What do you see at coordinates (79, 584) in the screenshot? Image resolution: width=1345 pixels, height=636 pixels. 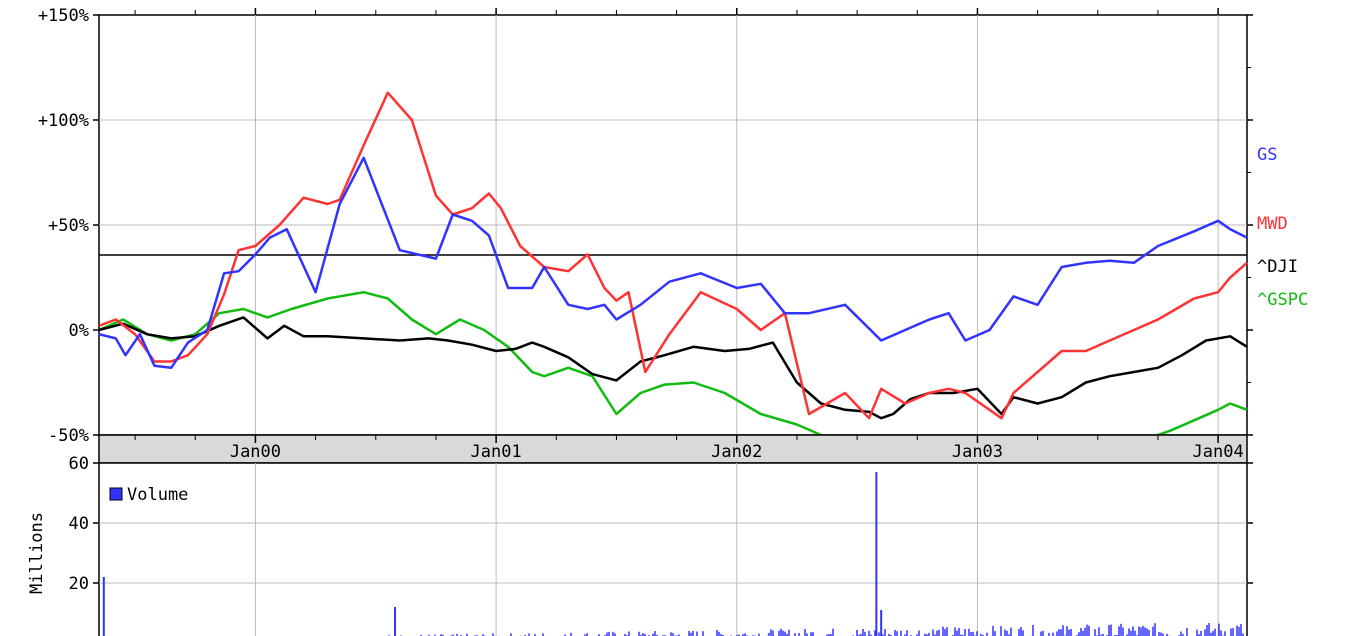 I see `volume-y-tick-label: 20` at bounding box center [79, 584].